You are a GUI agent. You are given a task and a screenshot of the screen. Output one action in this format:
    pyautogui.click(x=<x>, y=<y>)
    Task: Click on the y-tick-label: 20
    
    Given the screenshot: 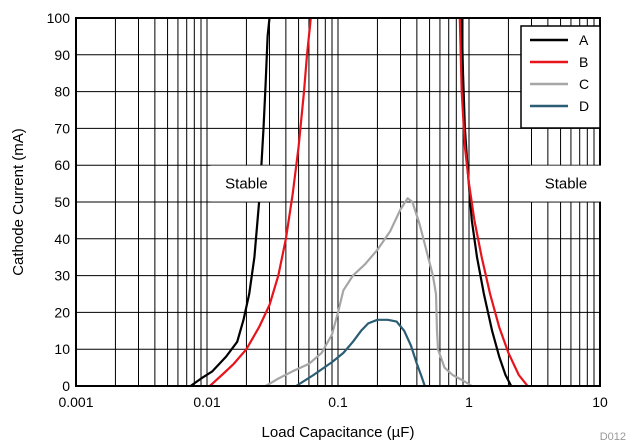 What is the action you would take?
    pyautogui.click(x=62, y=312)
    